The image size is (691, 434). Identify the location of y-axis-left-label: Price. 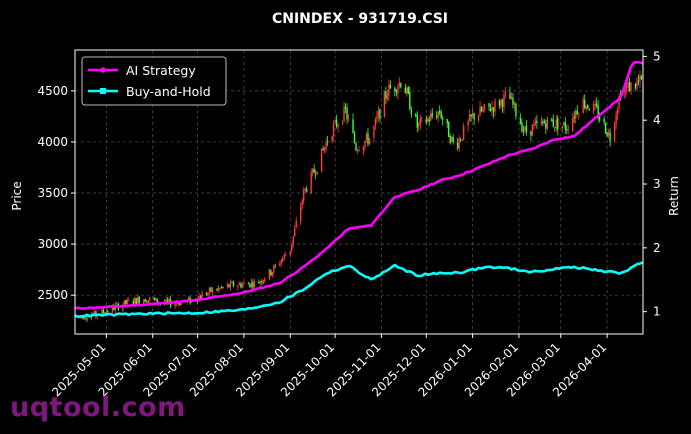
(17, 195).